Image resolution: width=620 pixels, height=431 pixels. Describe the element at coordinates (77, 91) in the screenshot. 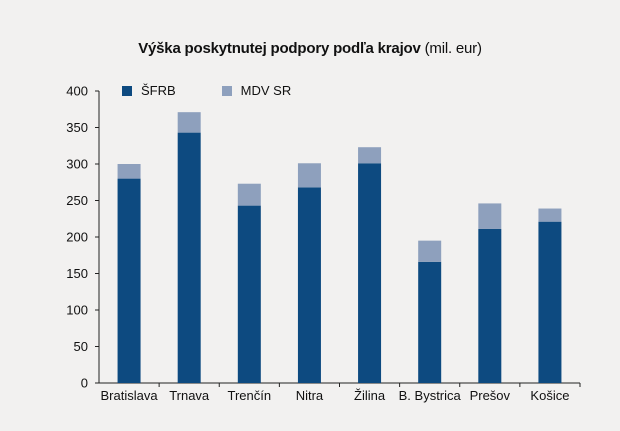

I see `y-tick-label: 400` at that location.